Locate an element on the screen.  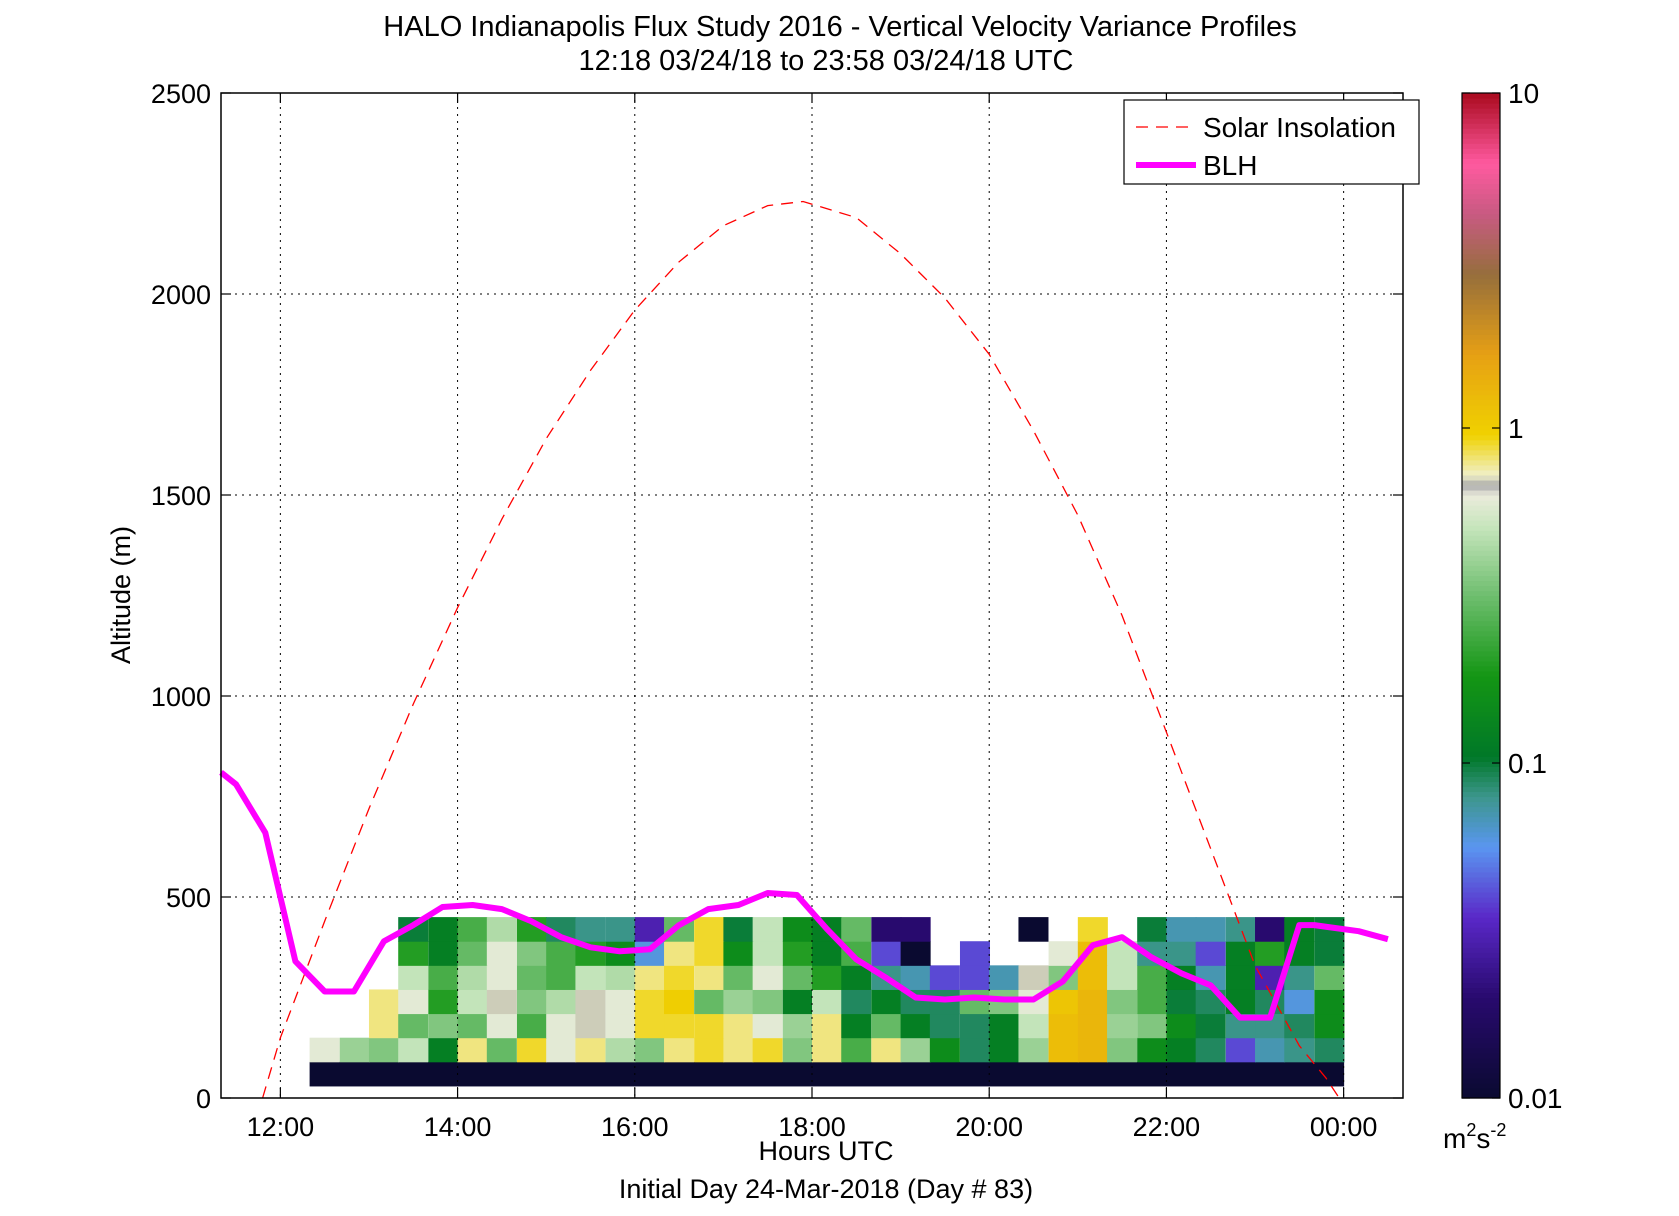
colorbar-units-s: s is located at coordinates (1483, 1138).